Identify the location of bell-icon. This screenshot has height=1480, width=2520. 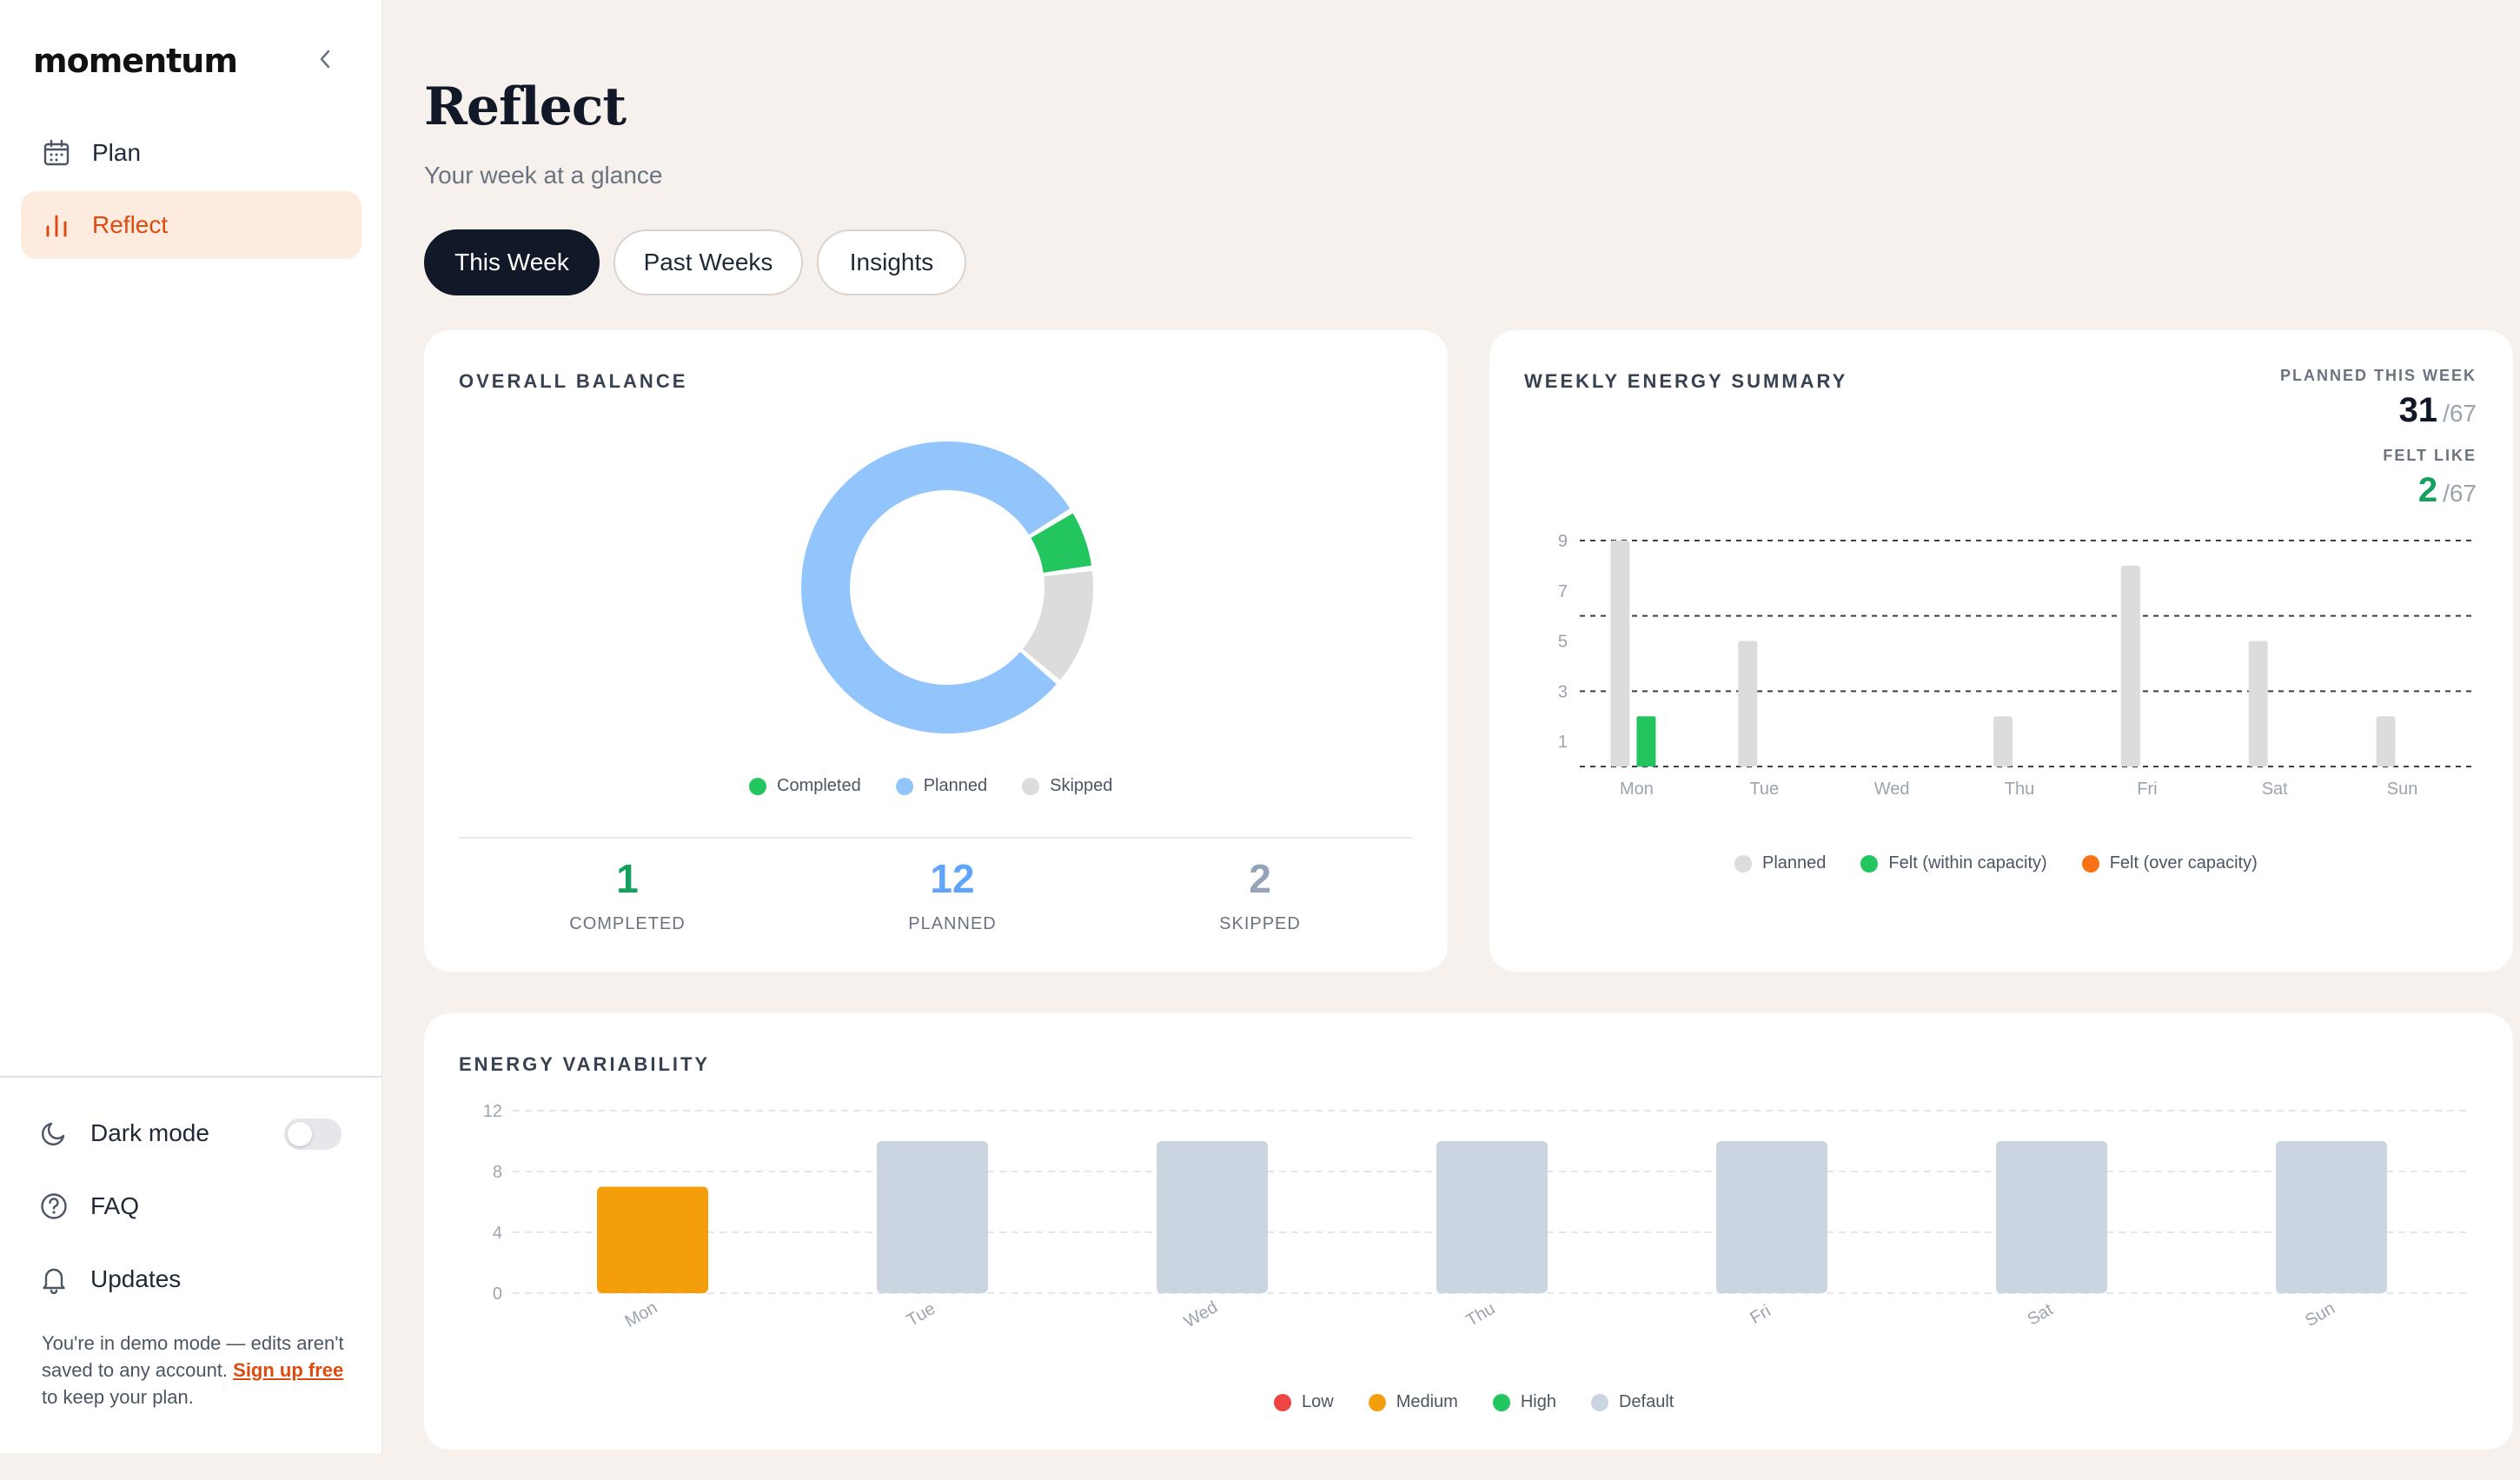
(54, 1280).